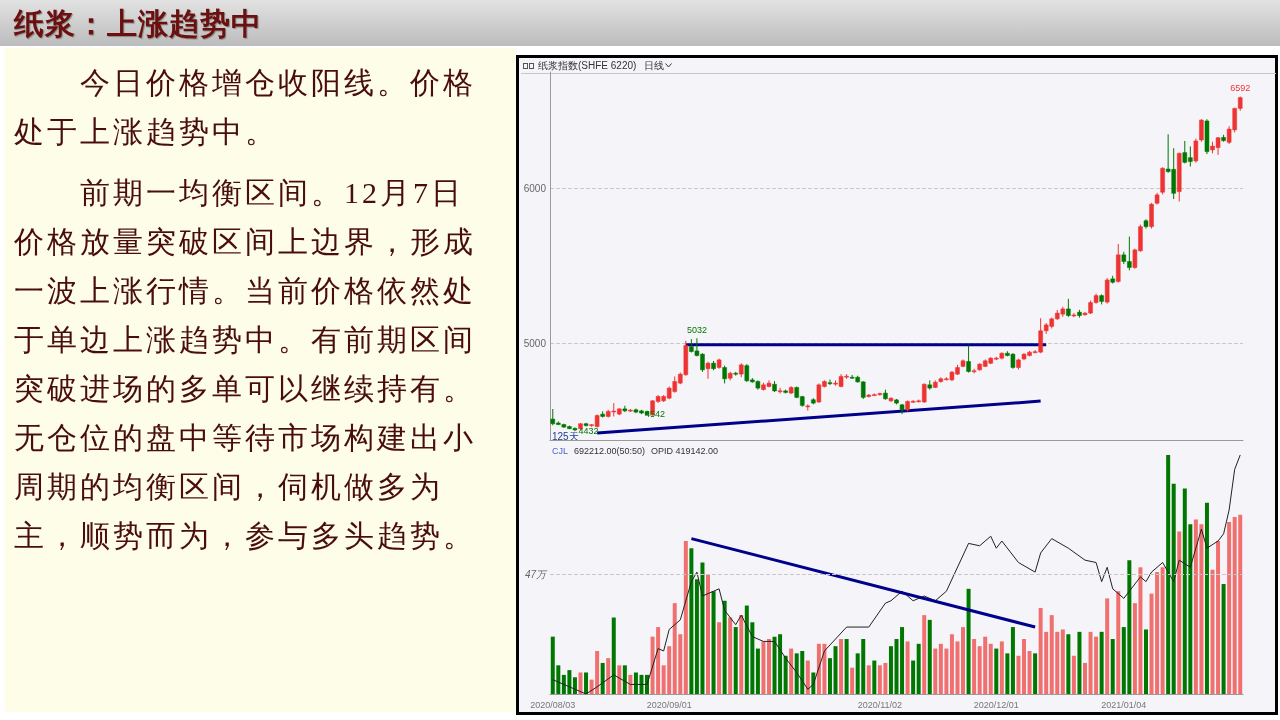 Image resolution: width=1280 pixels, height=720 pixels. Describe the element at coordinates (588, 431) in the screenshot. I see `annotation: 4432` at that location.